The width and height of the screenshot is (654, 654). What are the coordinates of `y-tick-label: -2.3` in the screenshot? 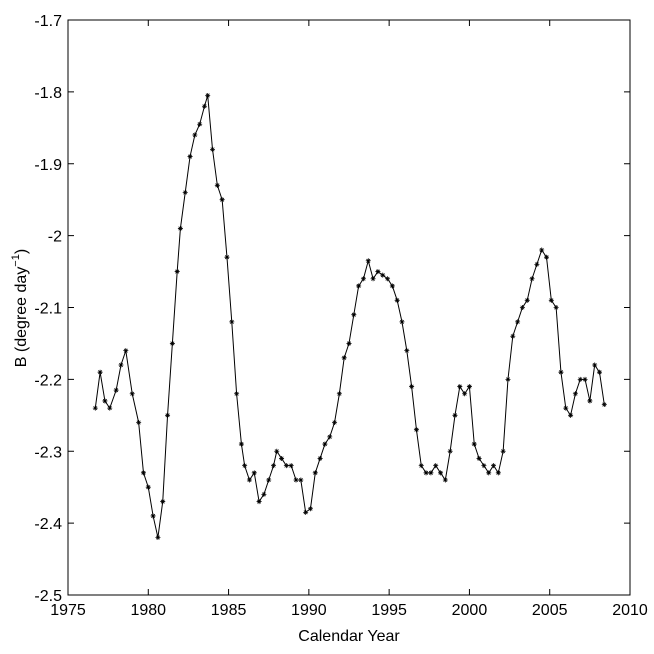 It's located at (48, 452).